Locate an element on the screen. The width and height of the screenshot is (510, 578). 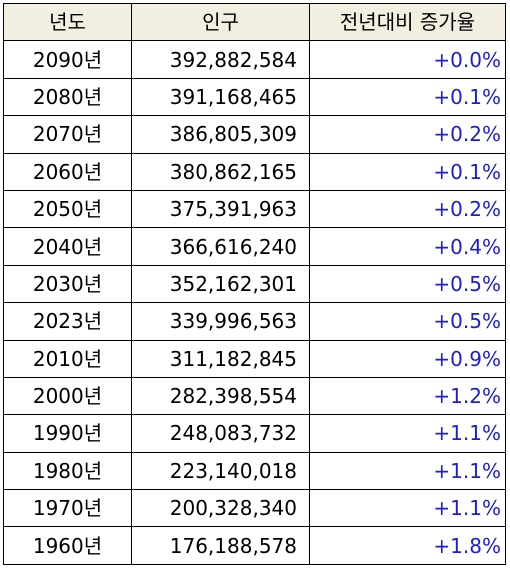
table-row: 2090년 392,882,584 +0.0% is located at coordinates (254, 59).